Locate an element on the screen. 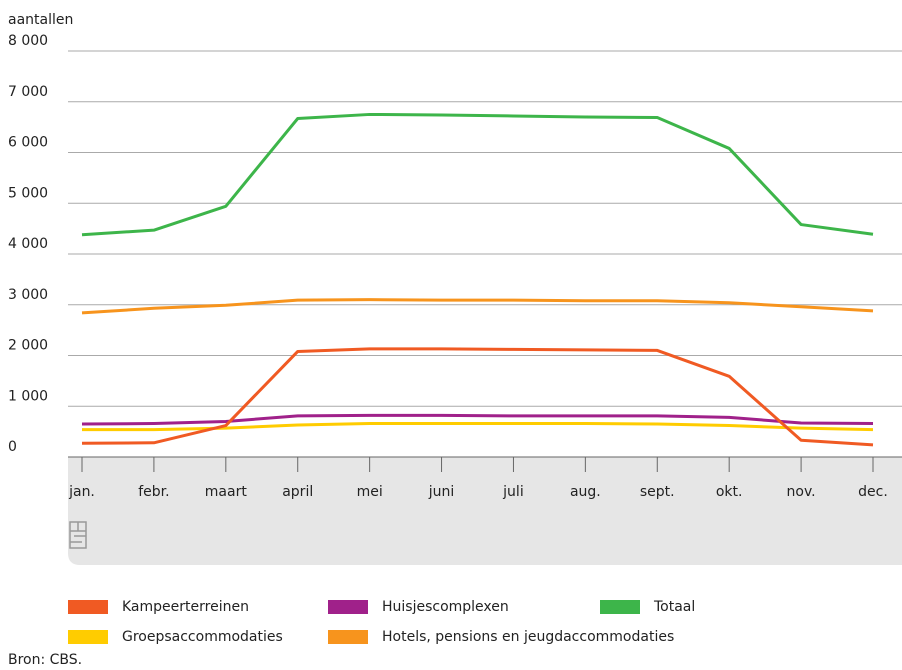  legend-label: Huisjescomplexen is located at coordinates (445, 607).